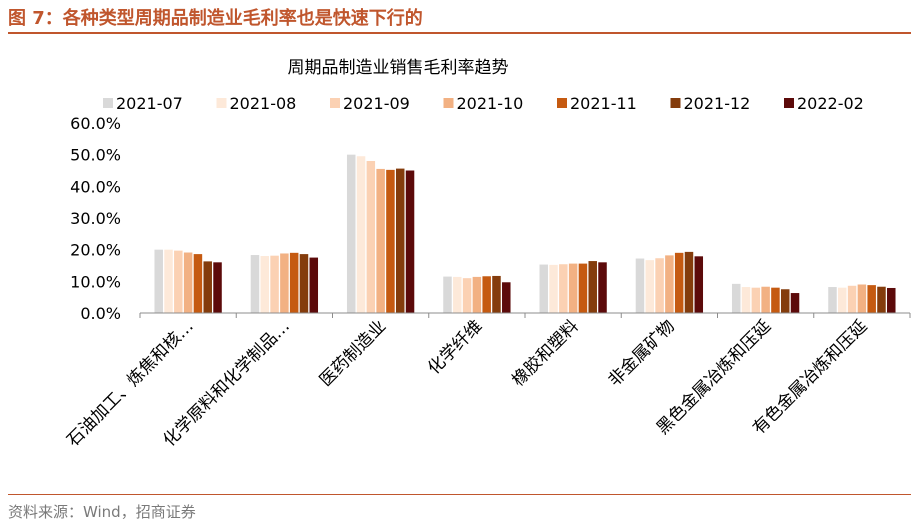 The image size is (916, 529). What do you see at coordinates (376, 103) in the screenshot?
I see `legend-label: 2021-09` at bounding box center [376, 103].